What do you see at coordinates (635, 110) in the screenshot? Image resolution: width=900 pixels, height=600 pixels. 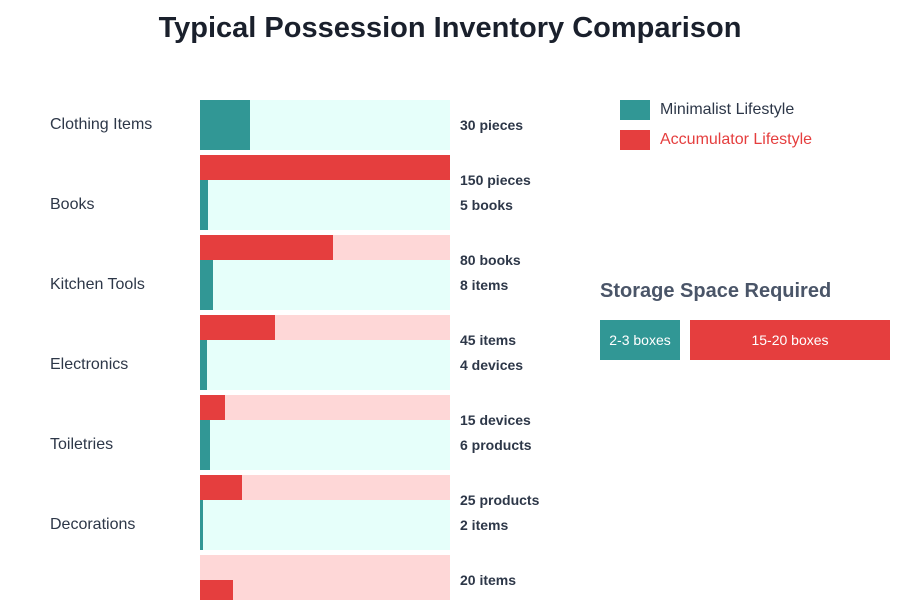 I see `legend-swatch-minimalist` at bounding box center [635, 110].